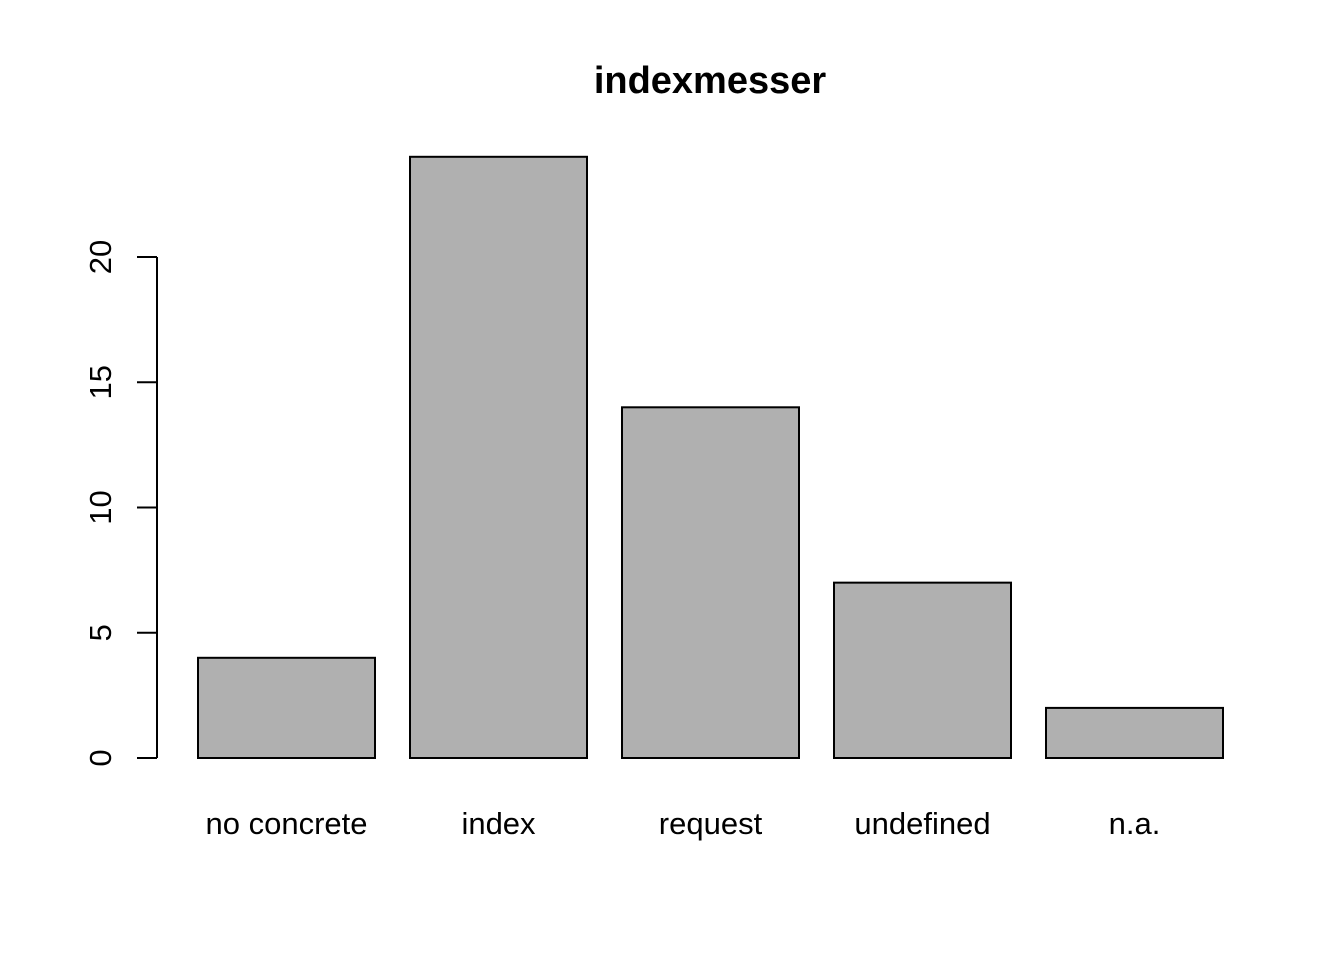 The width and height of the screenshot is (1344, 960). What do you see at coordinates (1135, 823) in the screenshot?
I see `x-category-label: n.a.` at bounding box center [1135, 823].